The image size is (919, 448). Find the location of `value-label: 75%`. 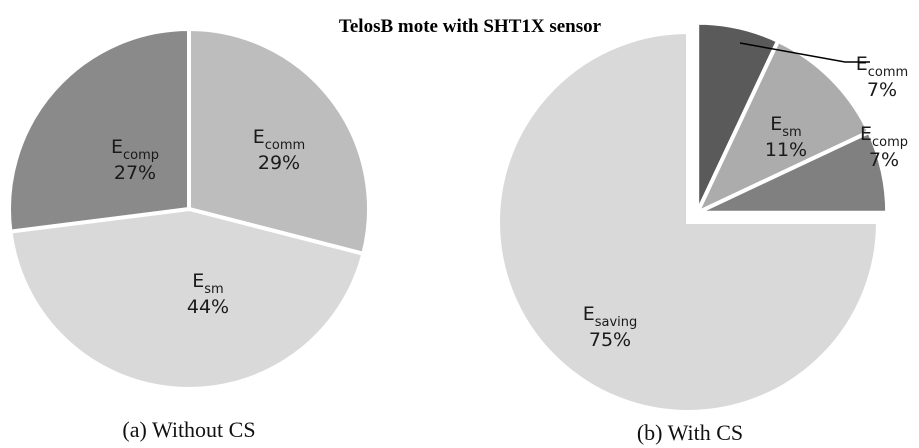

value-label: 75% is located at coordinates (610, 340).